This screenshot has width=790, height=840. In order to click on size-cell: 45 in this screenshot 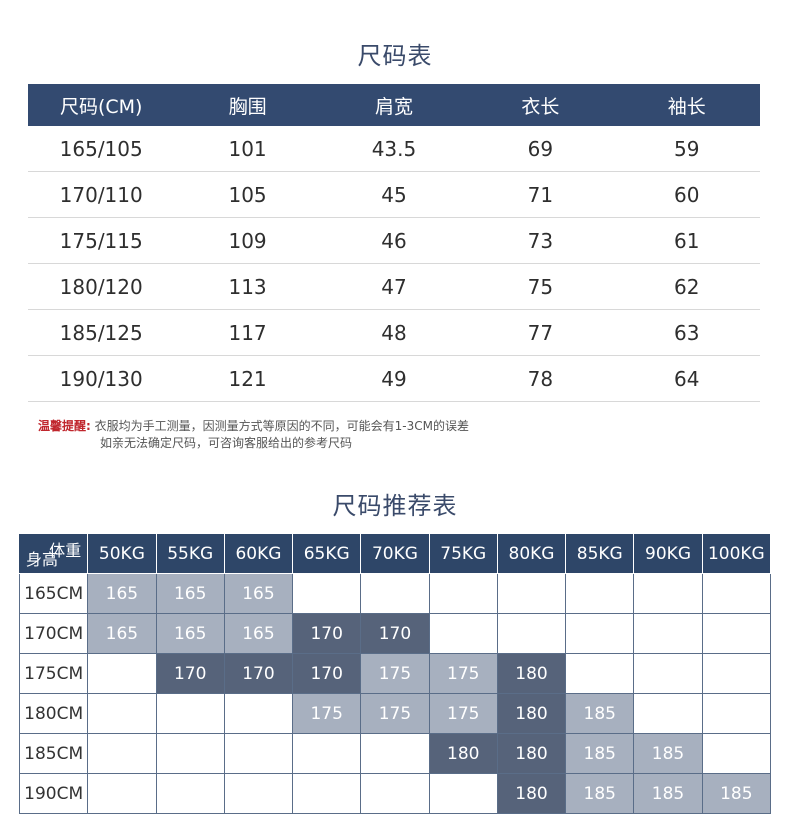, I will do `click(394, 194)`.